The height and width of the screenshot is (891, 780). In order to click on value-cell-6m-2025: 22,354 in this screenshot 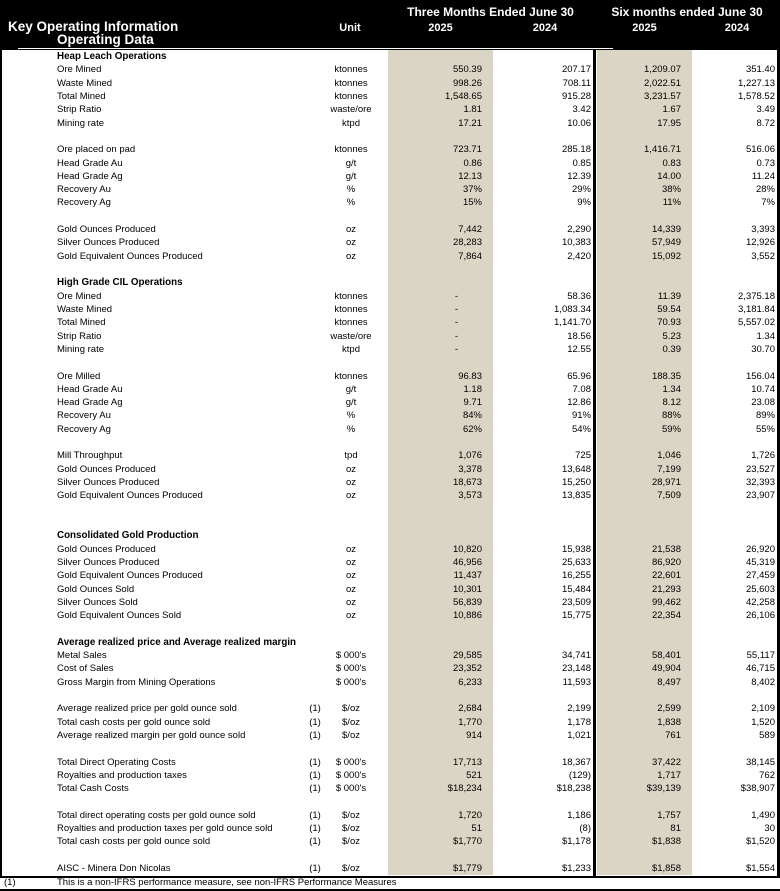, I will do `click(644, 616)`.